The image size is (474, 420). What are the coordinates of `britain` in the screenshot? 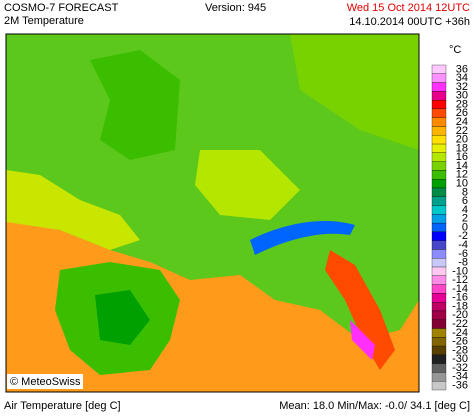 It's located at (135, 105).